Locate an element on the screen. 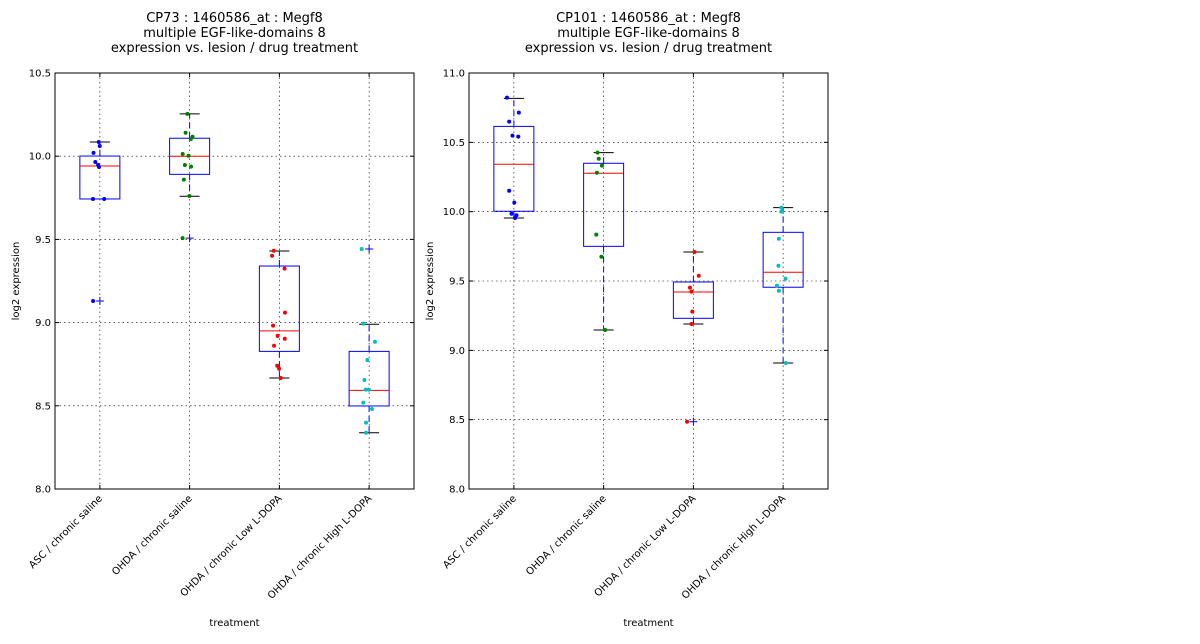 The height and width of the screenshot is (644, 1200). chart-title-line: CP73 : 1460586_at : Megf8 is located at coordinates (234, 18).